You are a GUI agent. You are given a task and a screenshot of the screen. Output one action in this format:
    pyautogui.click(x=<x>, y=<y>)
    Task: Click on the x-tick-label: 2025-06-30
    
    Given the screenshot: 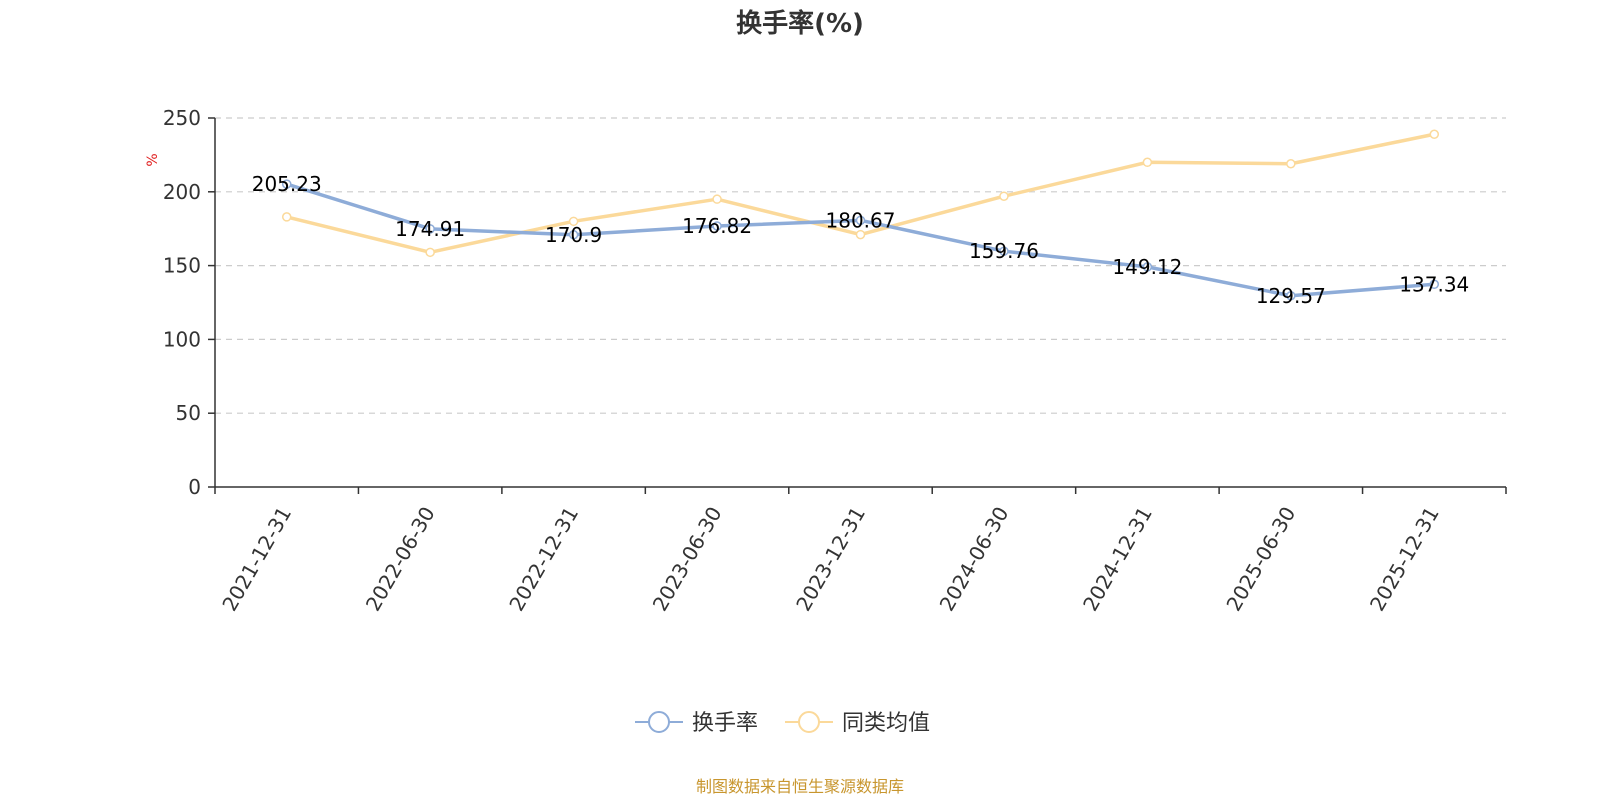 What is the action you would take?
    pyautogui.click(x=1260, y=559)
    